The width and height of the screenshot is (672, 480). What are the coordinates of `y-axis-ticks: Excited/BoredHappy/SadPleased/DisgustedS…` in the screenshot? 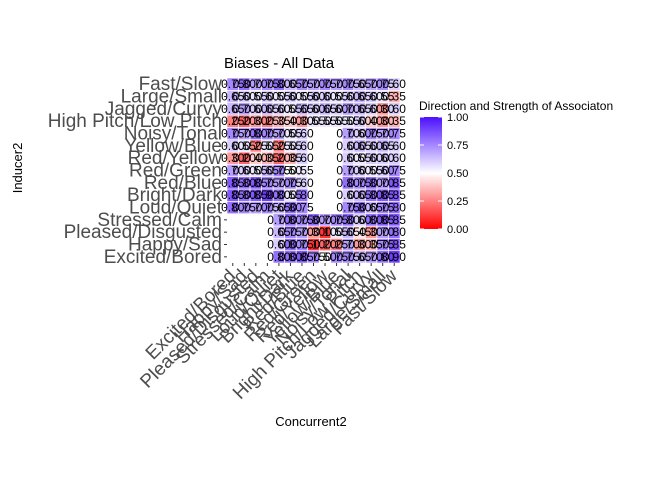 It's located at (137, 171).